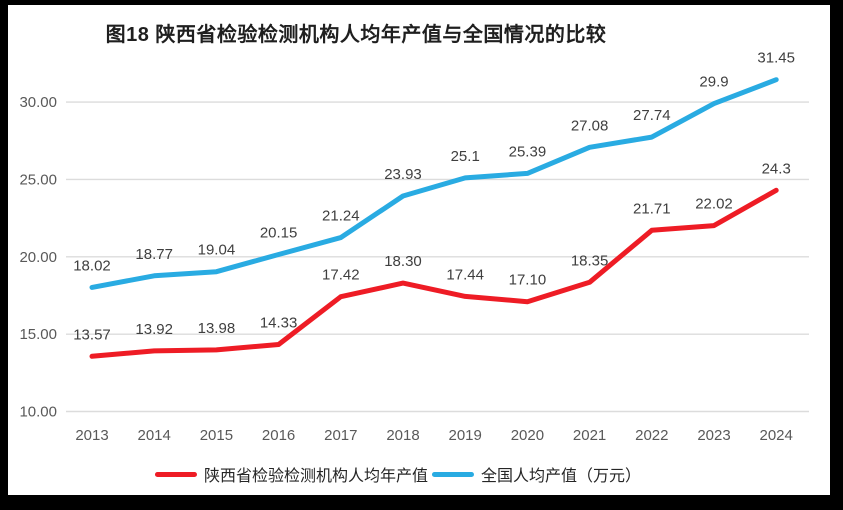 The width and height of the screenshot is (843, 510). Describe the element at coordinates (403, 261) in the screenshot. I see `data-label: 18.30` at that location.